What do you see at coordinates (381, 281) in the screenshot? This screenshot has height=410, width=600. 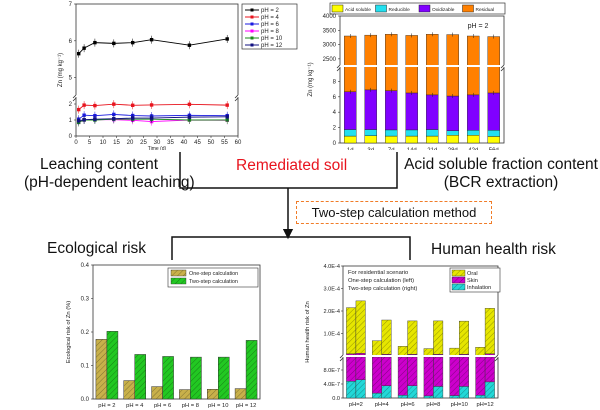 I see `scenario-annotation: One-step calculation (left)` at bounding box center [381, 281].